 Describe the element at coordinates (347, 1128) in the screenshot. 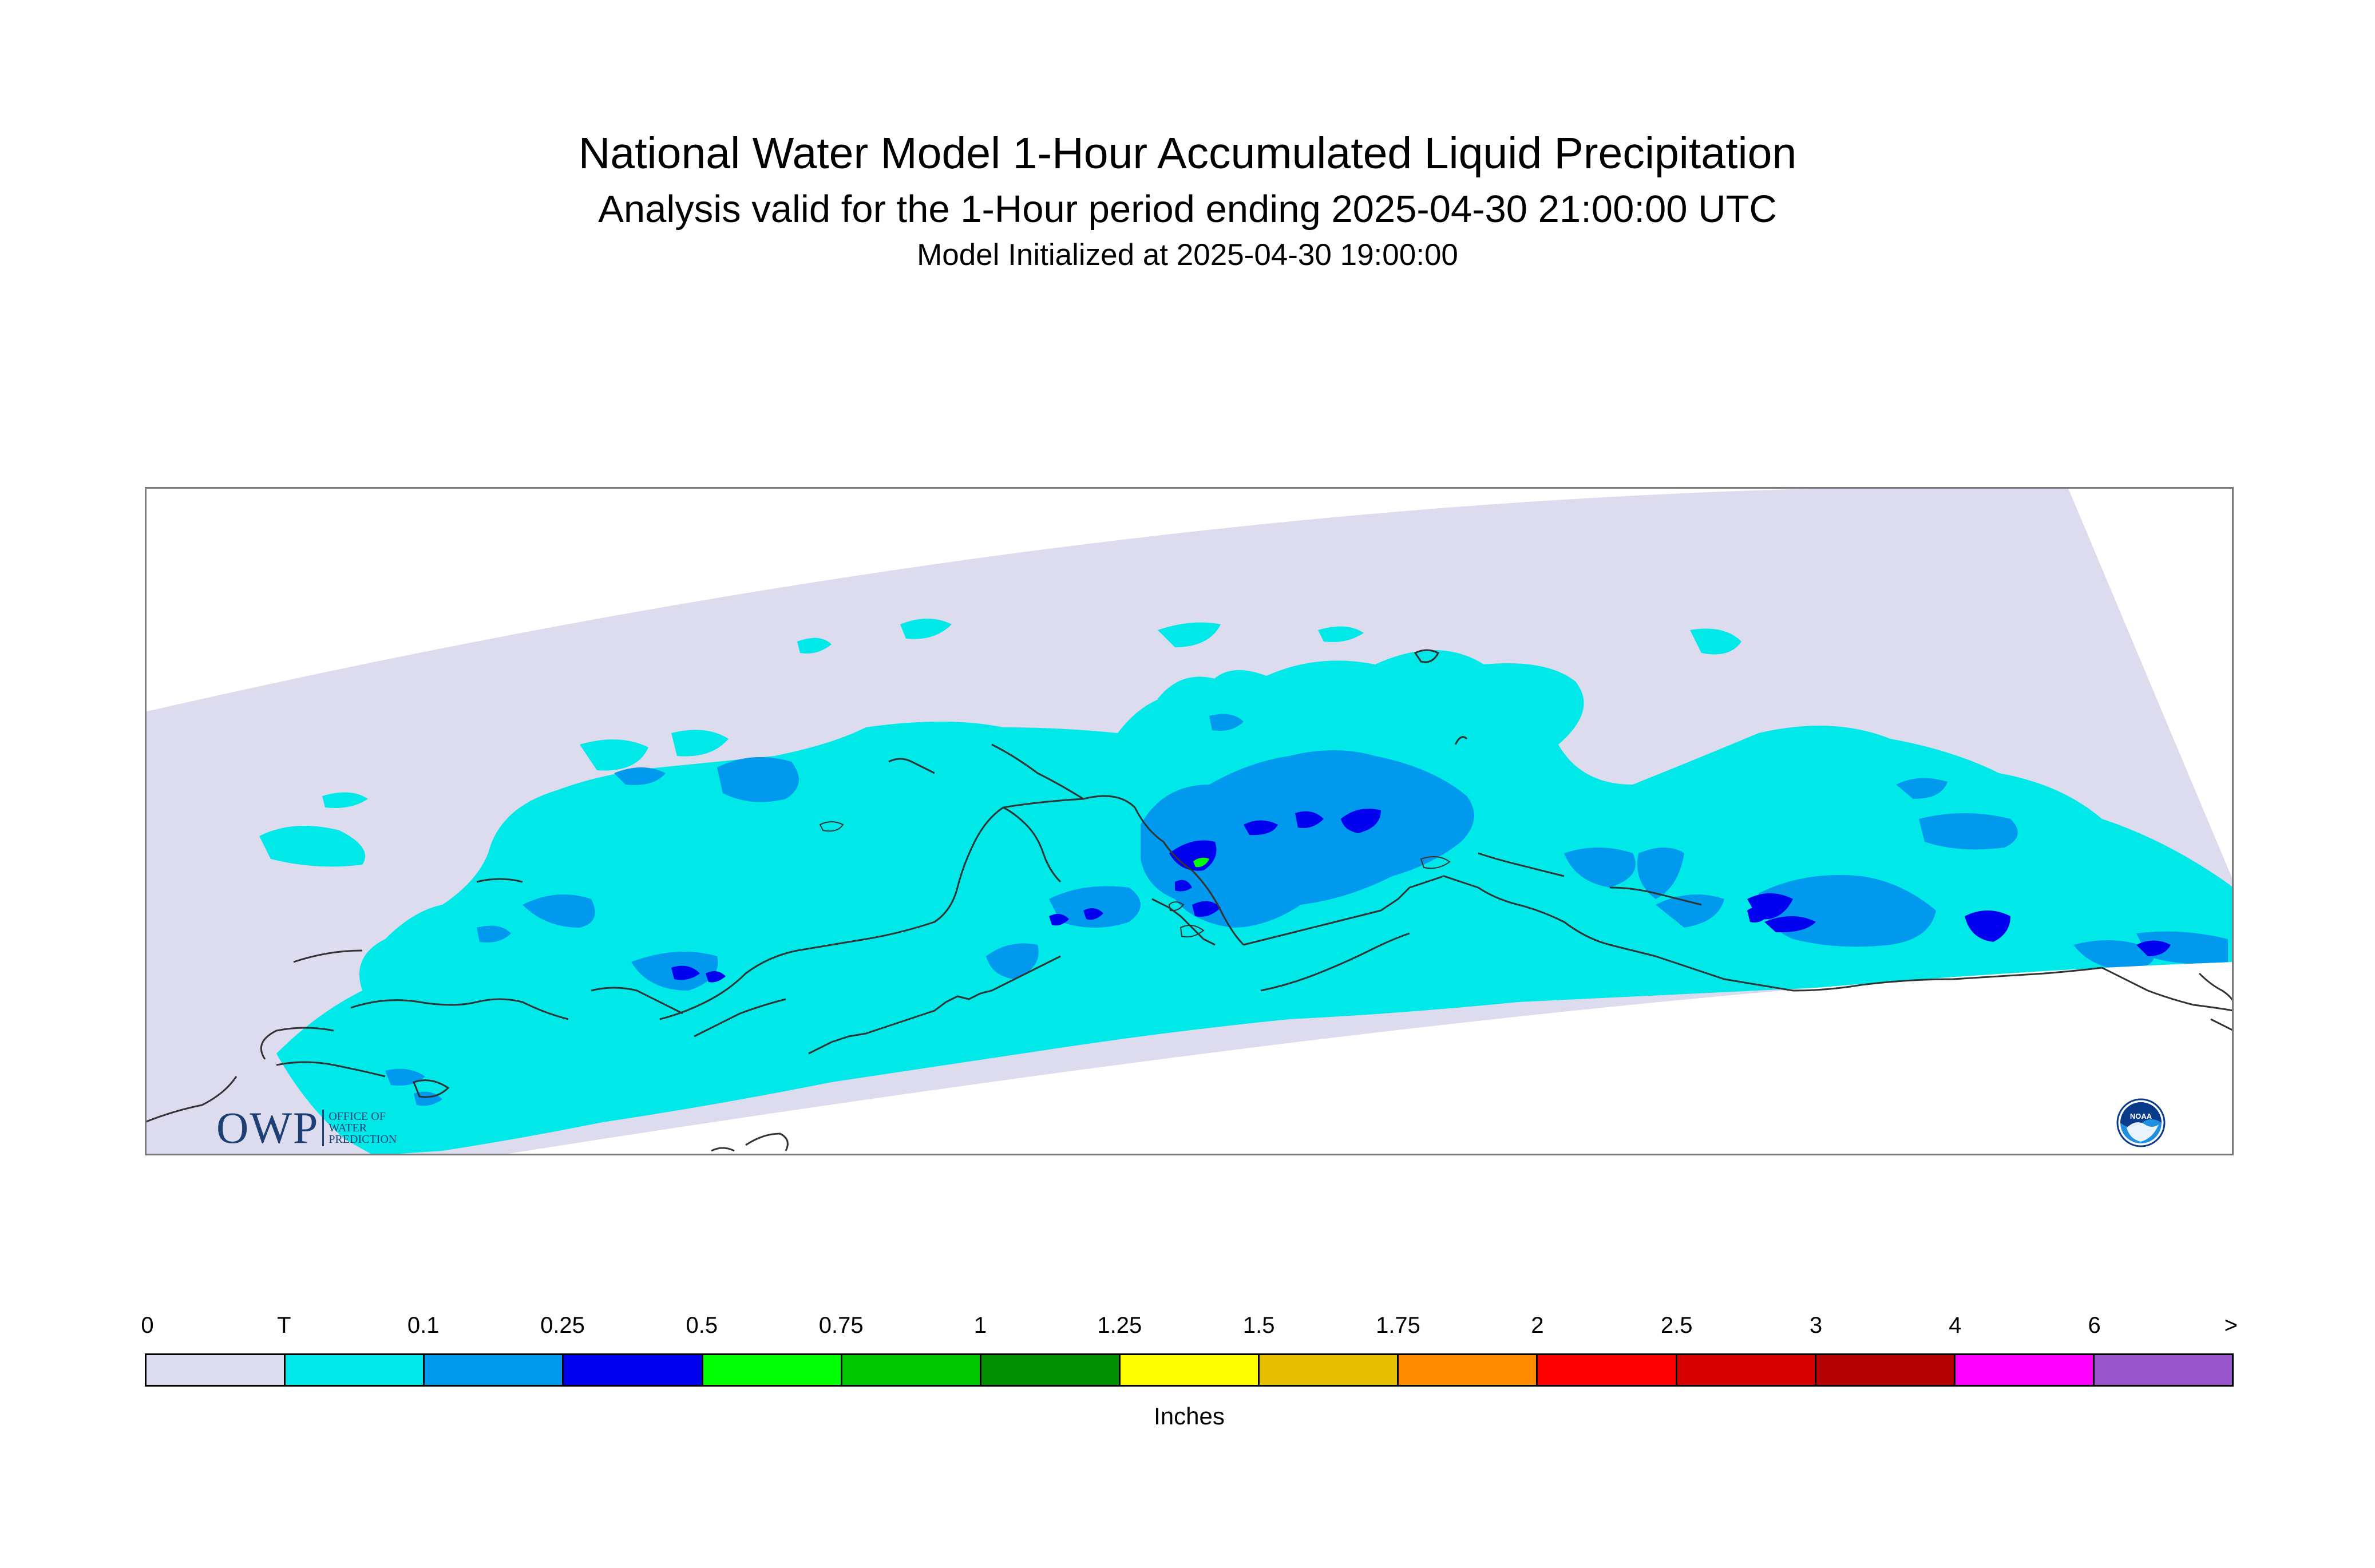

I see `owp-logo-line-2: WATER` at that location.